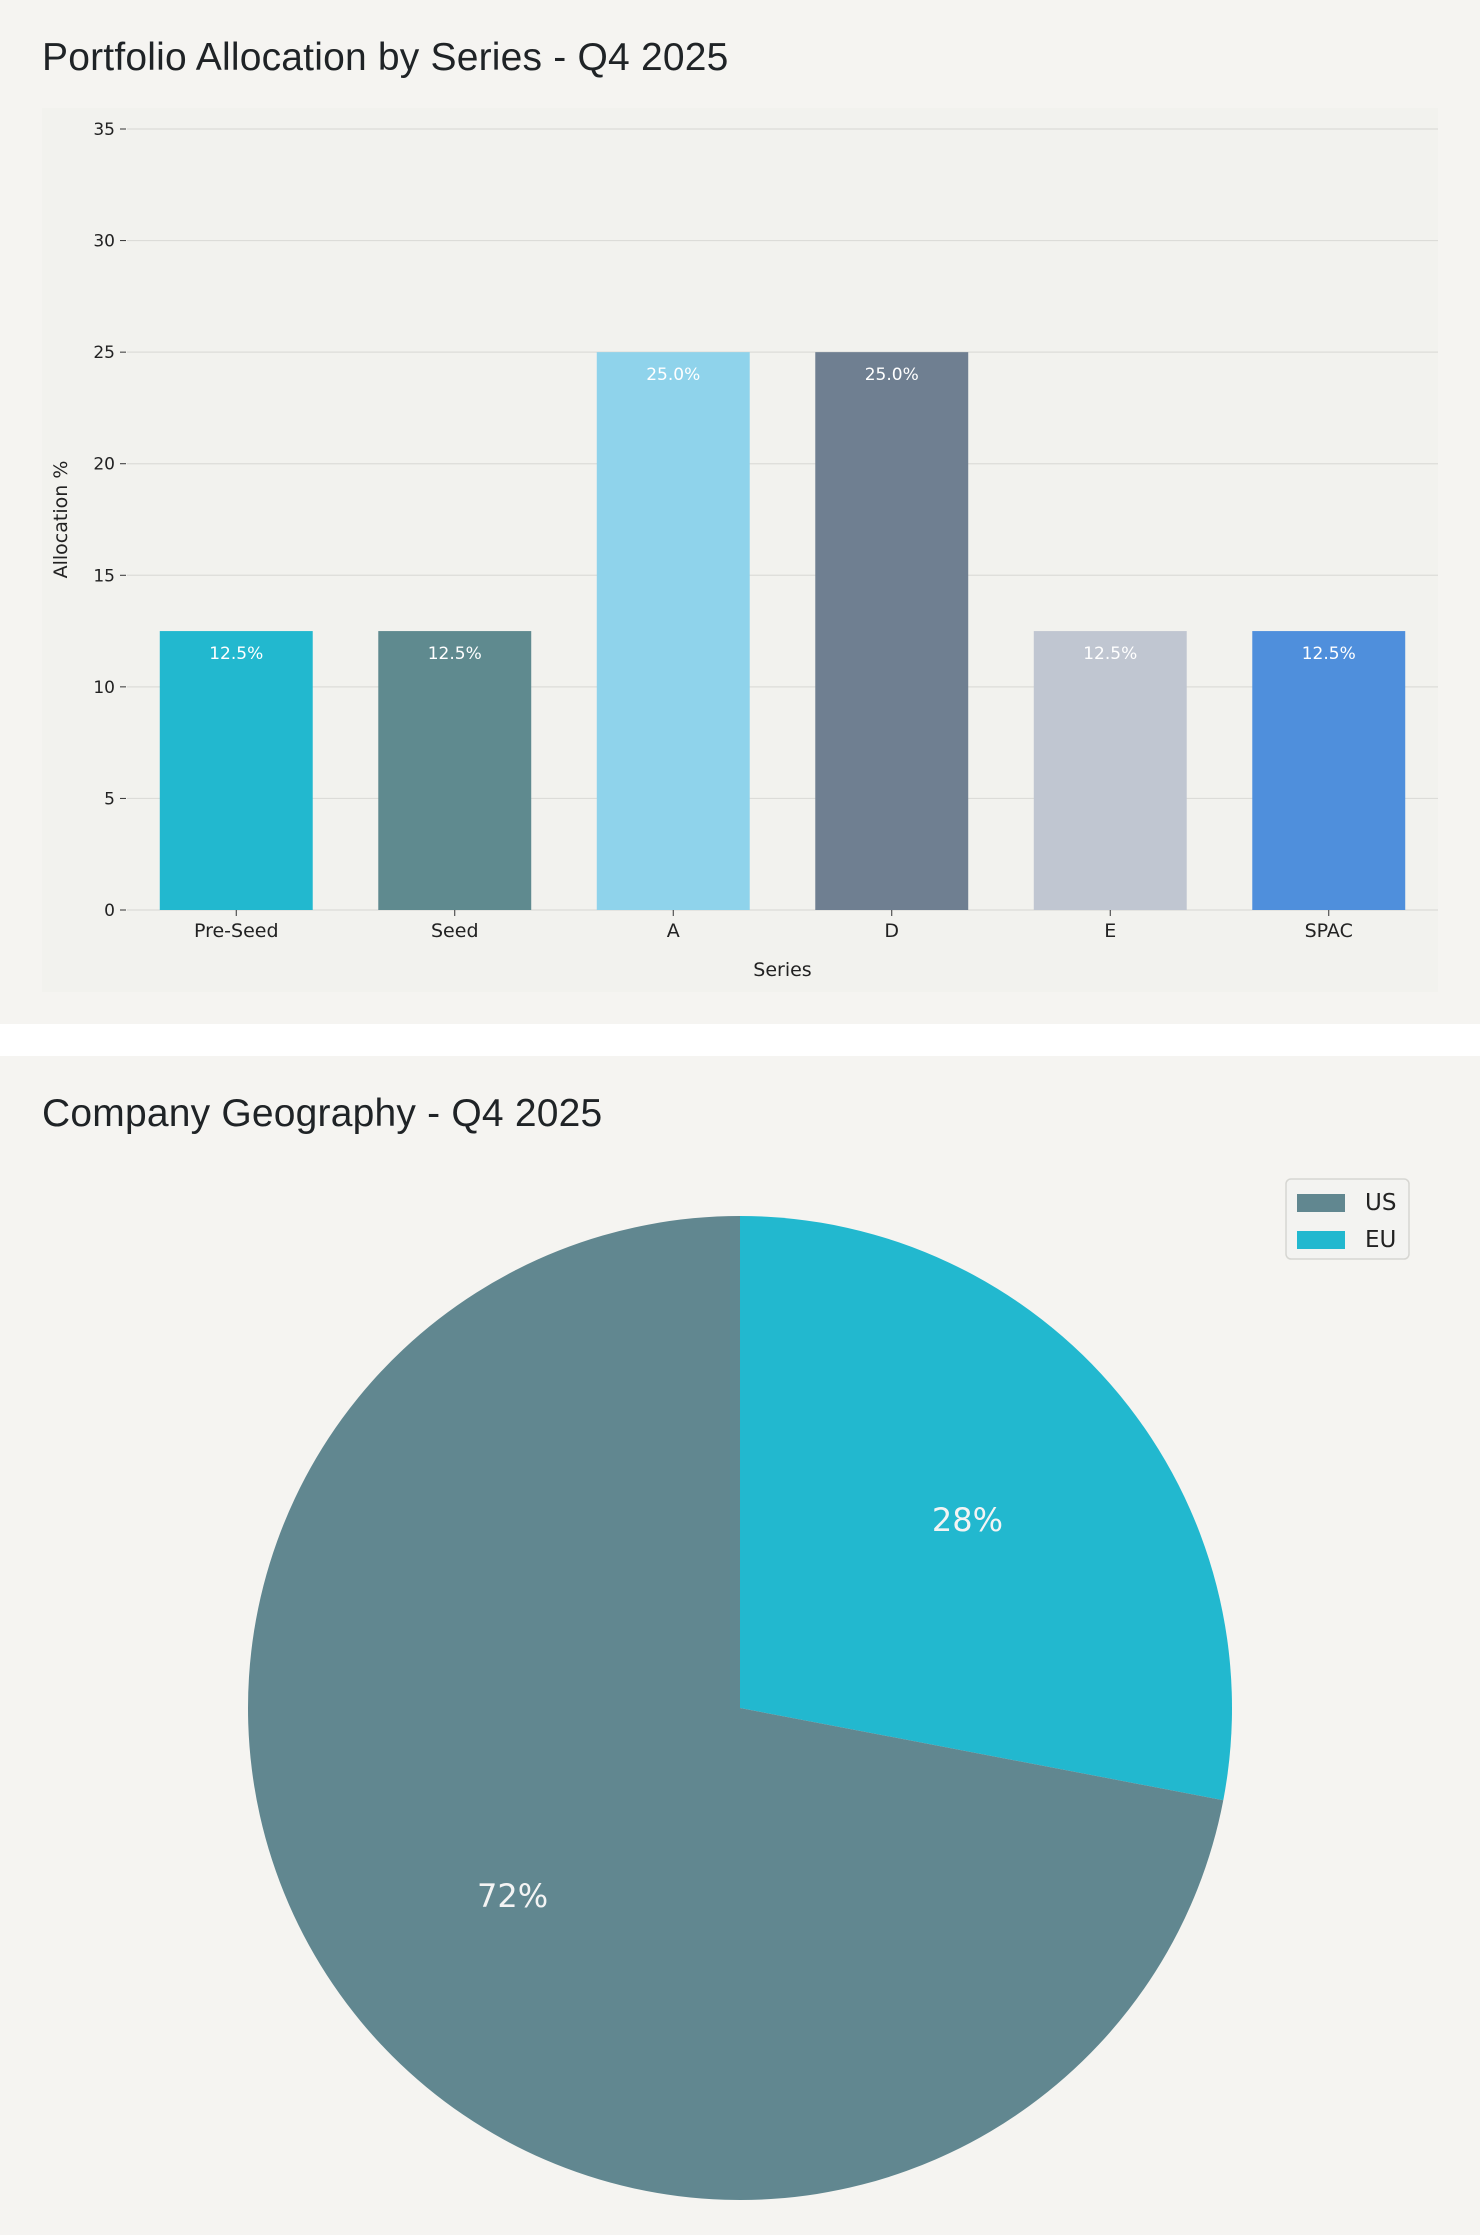 This screenshot has height=2235, width=1480. Describe the element at coordinates (61, 520) in the screenshot. I see `y-axis-label: Allocation %` at that location.